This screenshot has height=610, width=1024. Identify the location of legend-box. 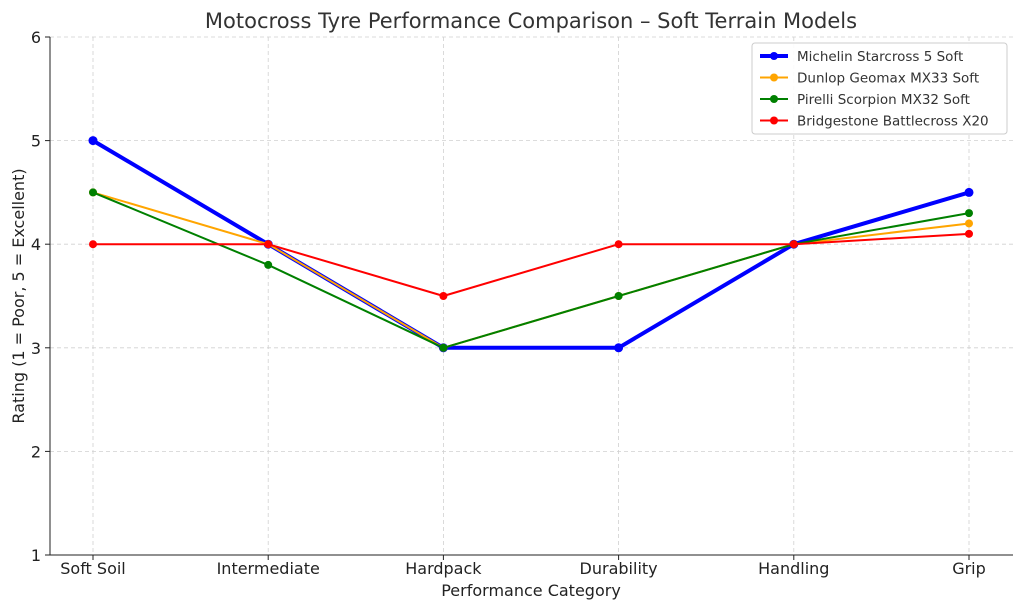
(879, 88).